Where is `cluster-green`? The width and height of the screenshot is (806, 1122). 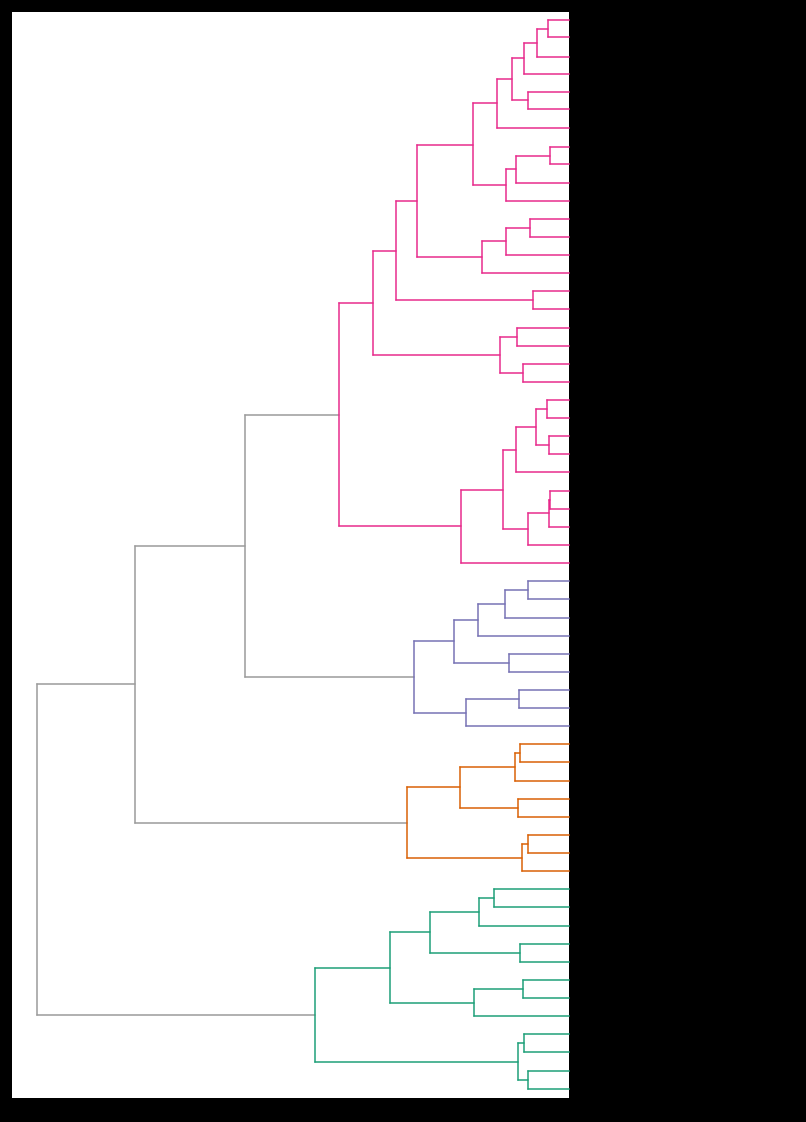
cluster-green is located at coordinates (442, 989).